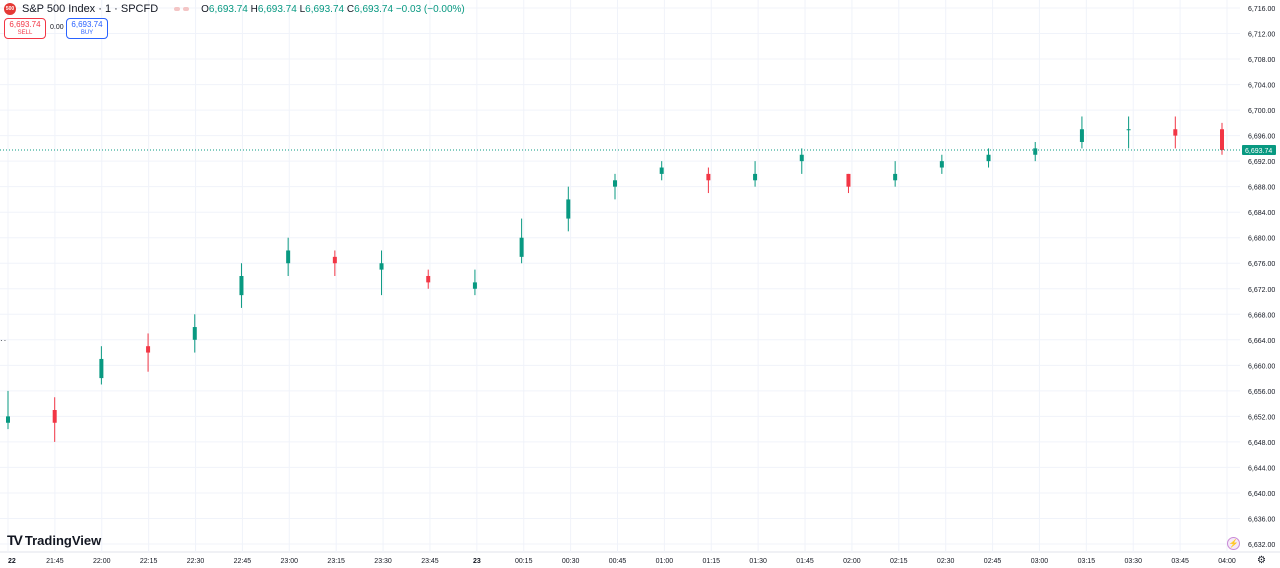 The width and height of the screenshot is (1280, 568). Describe the element at coordinates (1261, 35) in the screenshot. I see `price-tick-label: 6,712.00` at that location.